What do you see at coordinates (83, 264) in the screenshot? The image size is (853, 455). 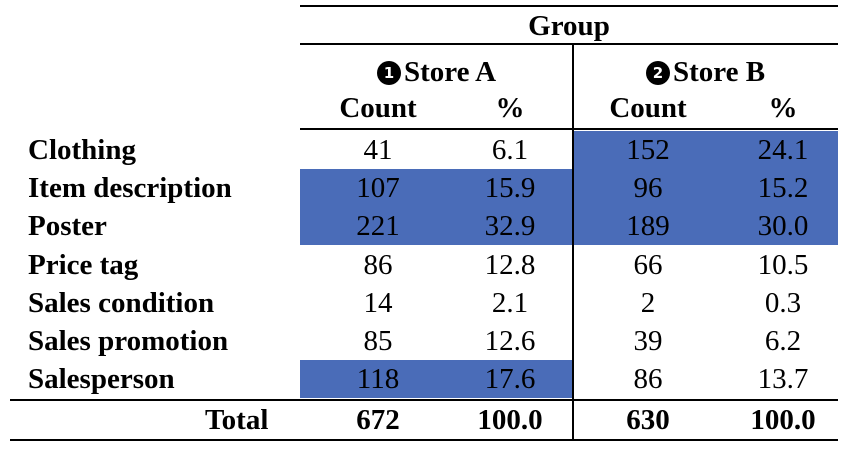 I see `row-label: Price tag` at bounding box center [83, 264].